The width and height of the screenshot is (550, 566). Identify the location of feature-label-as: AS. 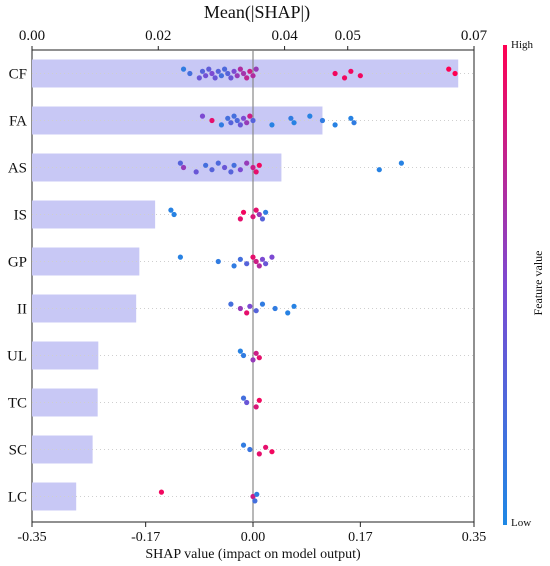
(17, 169).